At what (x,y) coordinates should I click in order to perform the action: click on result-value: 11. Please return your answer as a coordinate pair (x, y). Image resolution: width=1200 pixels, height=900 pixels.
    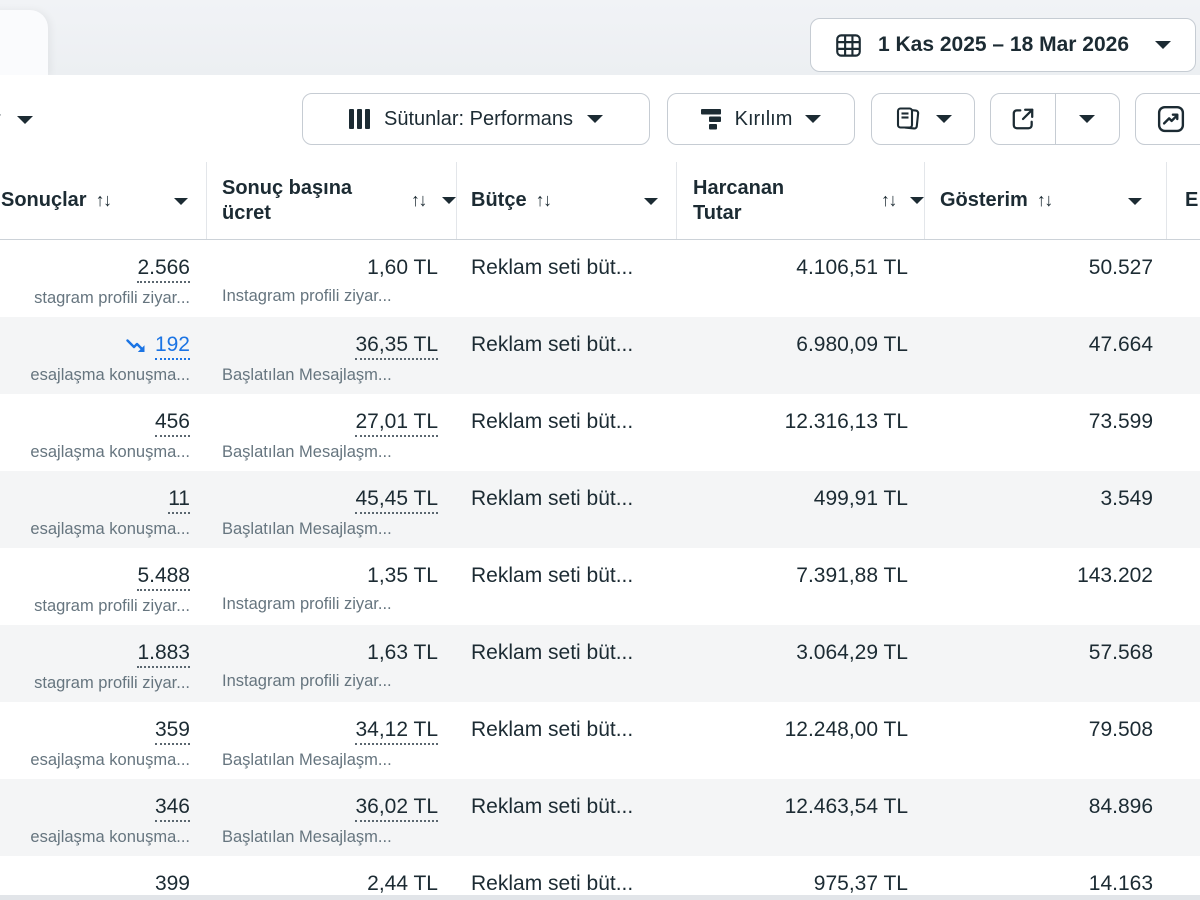
    Looking at the image, I should click on (179, 500).